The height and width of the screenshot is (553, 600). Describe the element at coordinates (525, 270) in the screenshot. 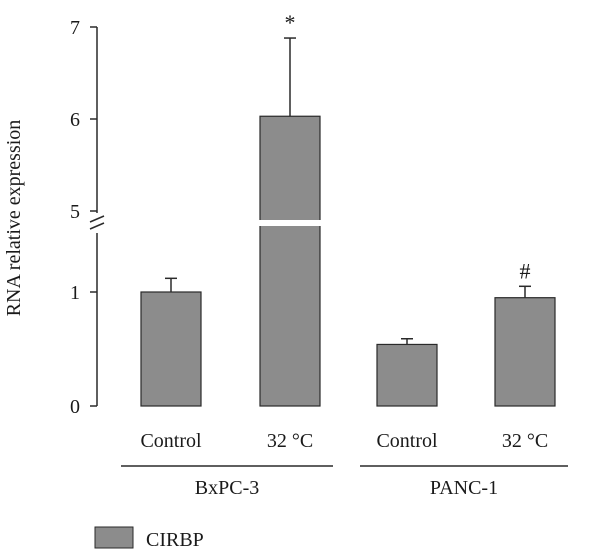

I see `significance-marker: #` at that location.